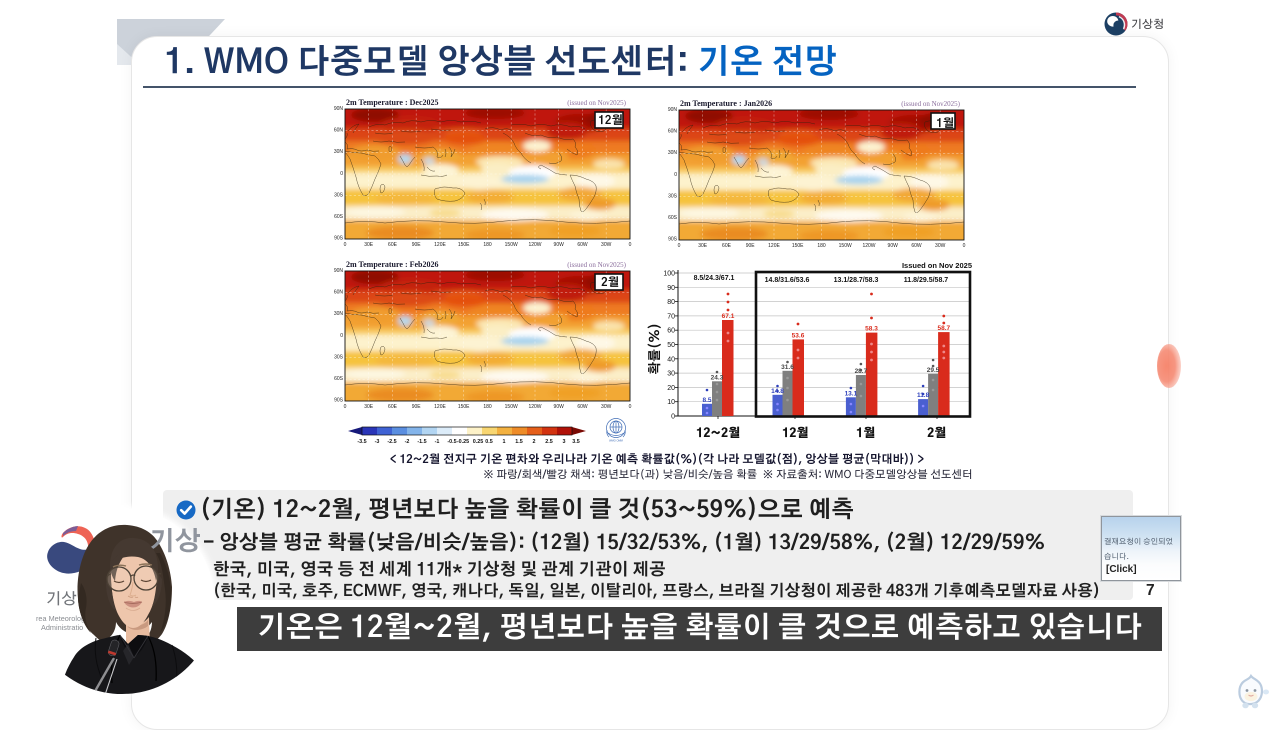 The width and height of the screenshot is (1280, 730). I want to click on svg-text: 10, so click(671, 402).